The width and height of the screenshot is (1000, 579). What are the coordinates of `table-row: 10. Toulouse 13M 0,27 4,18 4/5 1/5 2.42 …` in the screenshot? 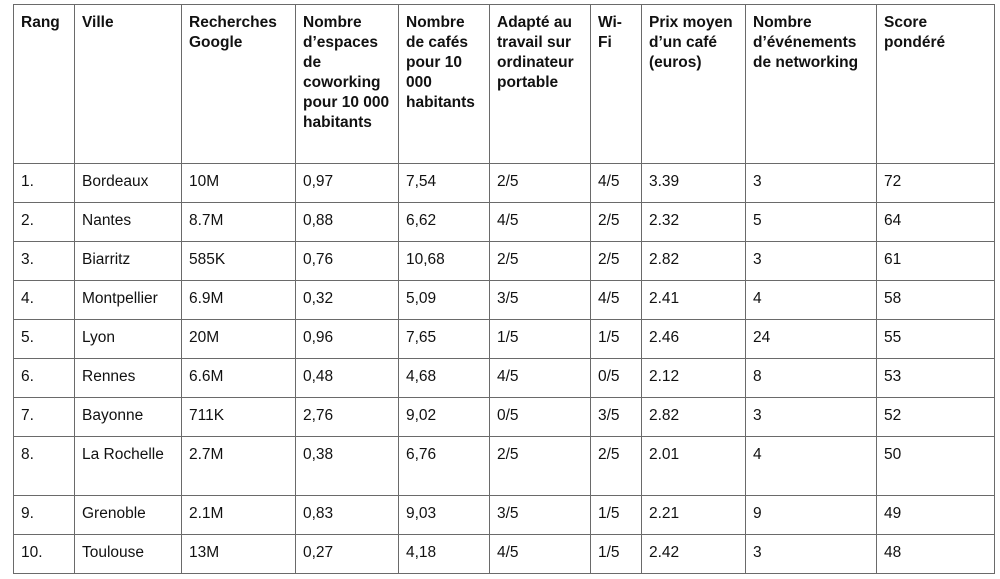 It's located at (504, 554).